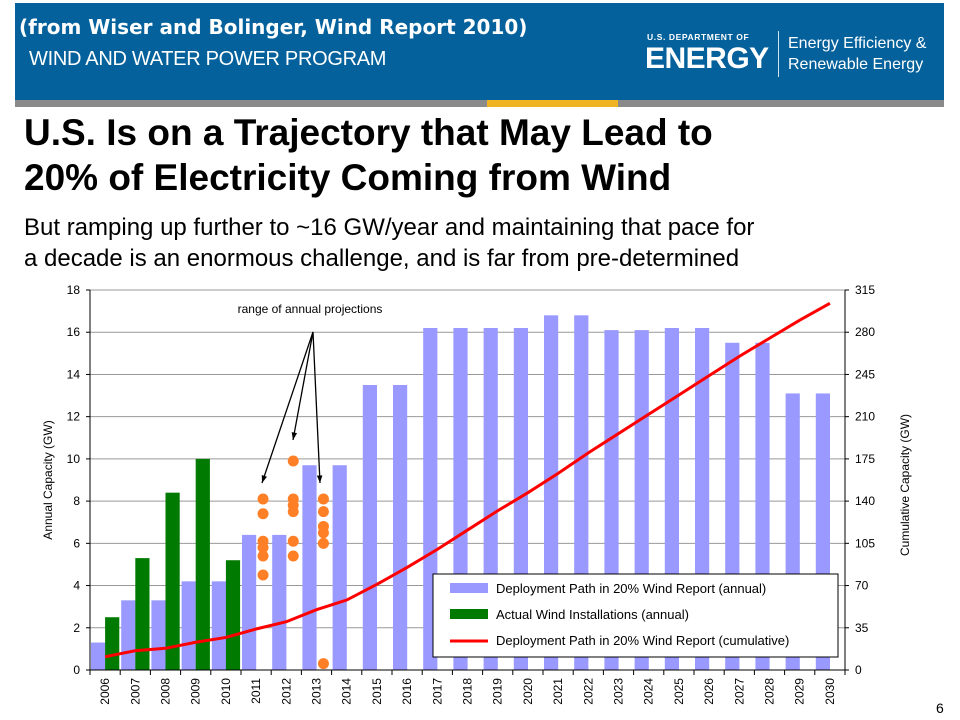 Image resolution: width=960 pixels, height=720 pixels. Describe the element at coordinates (226, 691) in the screenshot. I see `x-tick-label: 2010` at that location.